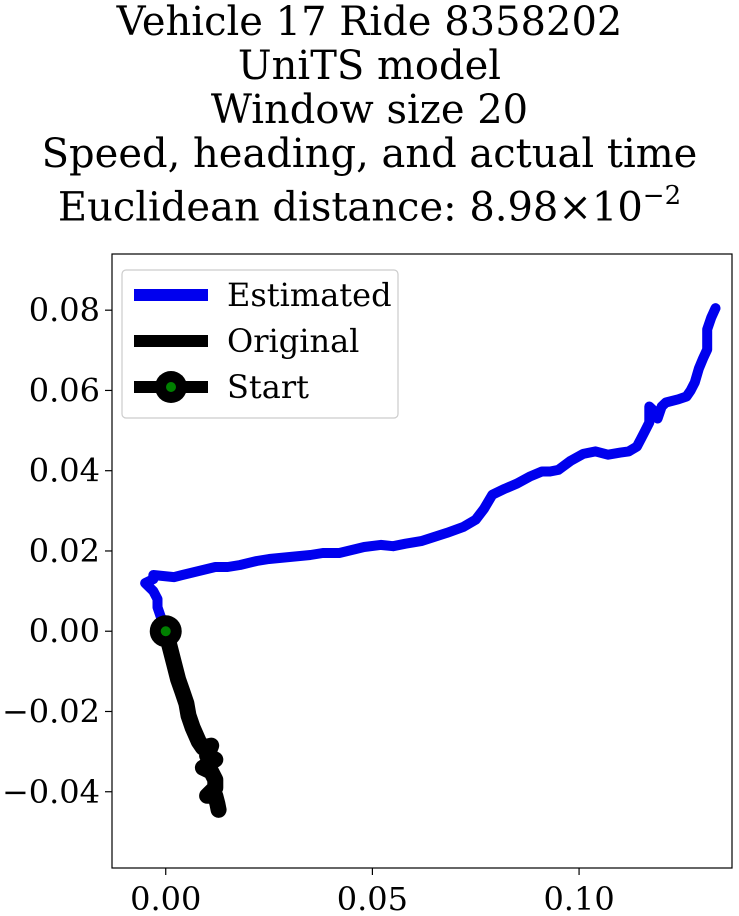 This screenshot has height=916, width=739. What do you see at coordinates (64, 310) in the screenshot?
I see `y-tick-label: 0.08` at bounding box center [64, 310].